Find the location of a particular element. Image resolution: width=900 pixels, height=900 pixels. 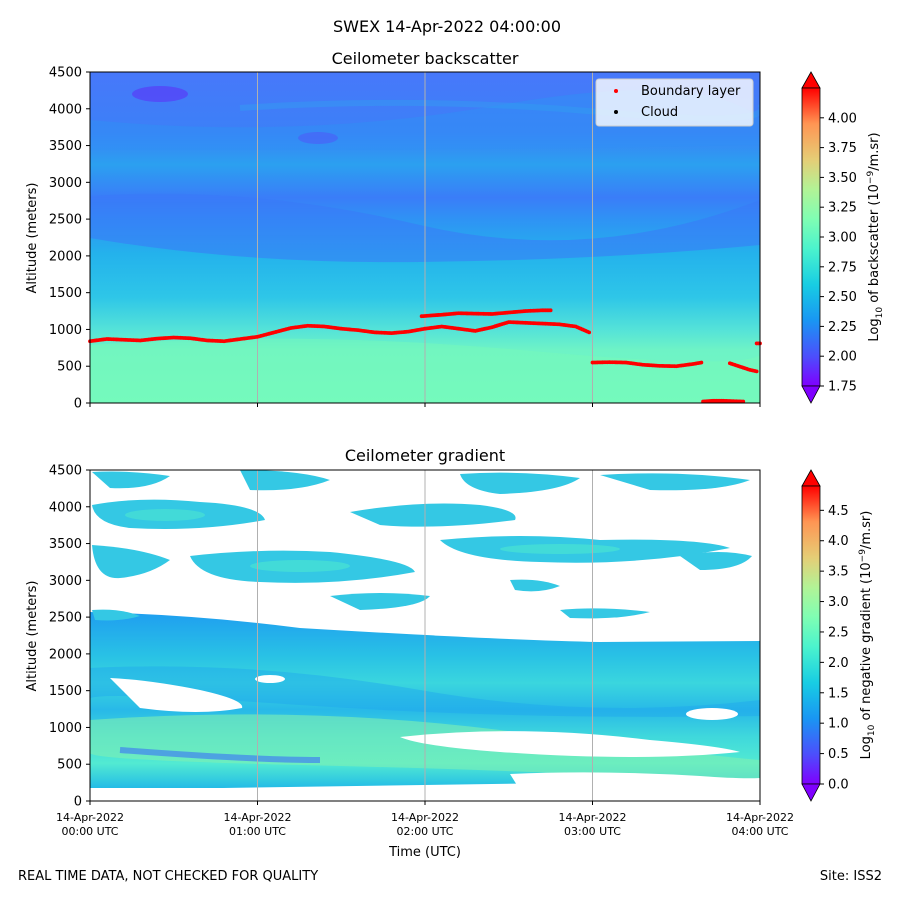

legend: Boundary layer Cloud is located at coordinates (674, 102).